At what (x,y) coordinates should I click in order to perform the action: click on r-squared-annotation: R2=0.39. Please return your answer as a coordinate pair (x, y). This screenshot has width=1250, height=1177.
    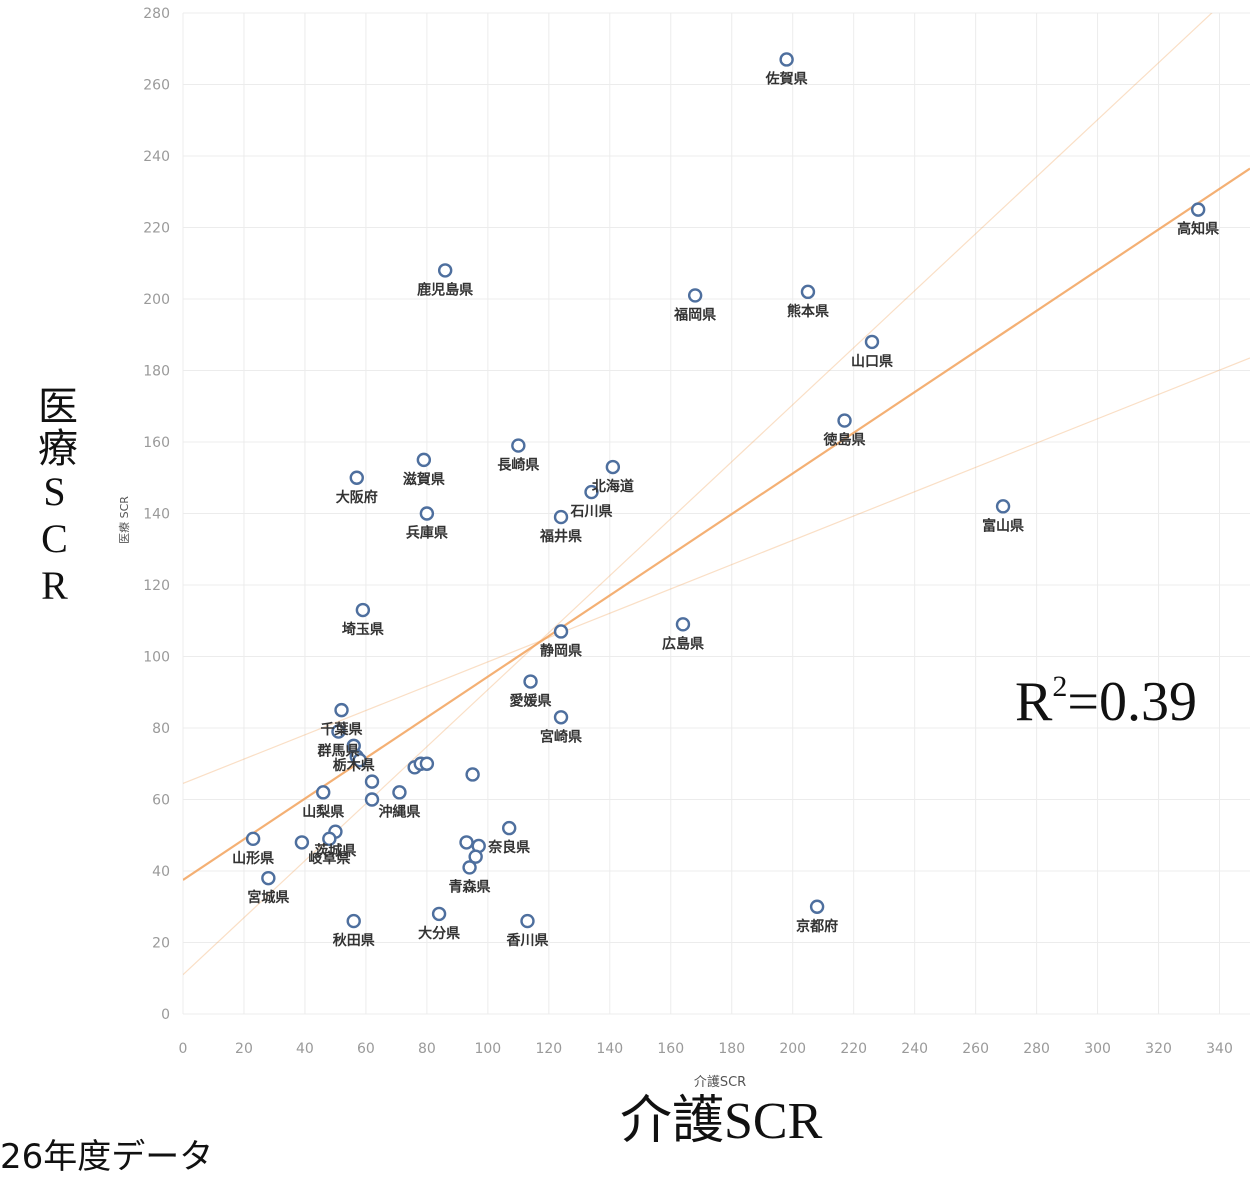
    Looking at the image, I should click on (1106, 701).